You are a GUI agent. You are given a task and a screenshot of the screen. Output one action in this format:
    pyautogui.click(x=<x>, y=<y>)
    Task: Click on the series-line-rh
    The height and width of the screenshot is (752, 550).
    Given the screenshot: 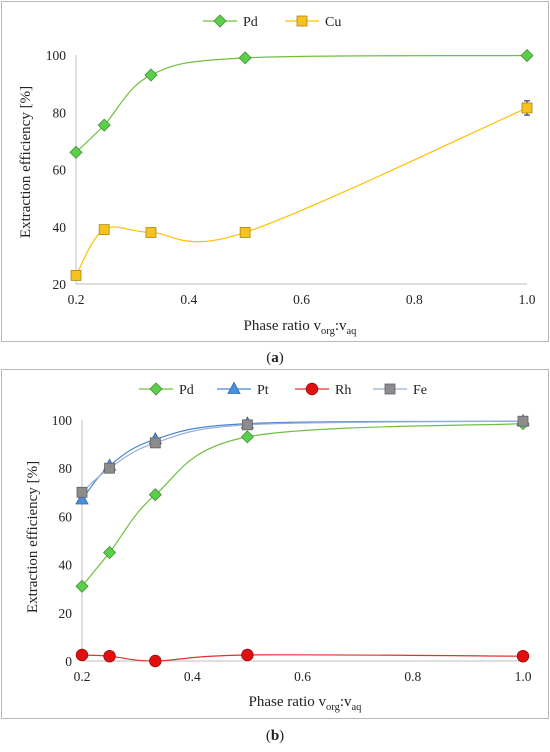 What is the action you would take?
    pyautogui.click(x=302, y=658)
    